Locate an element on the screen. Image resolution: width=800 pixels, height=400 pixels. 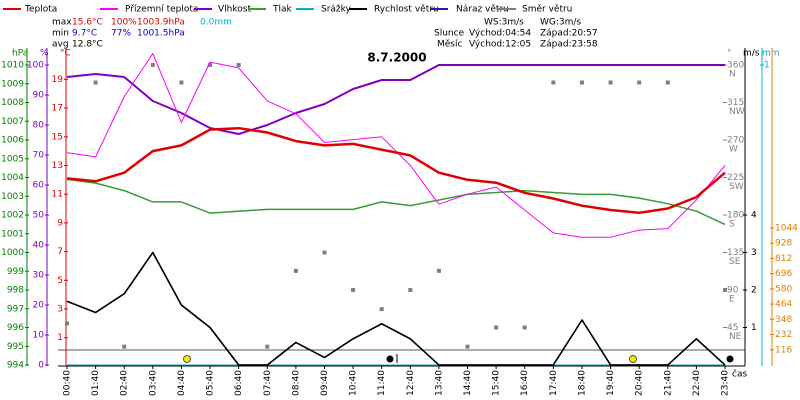
y-tick-name: NW is located at coordinates (737, 112).